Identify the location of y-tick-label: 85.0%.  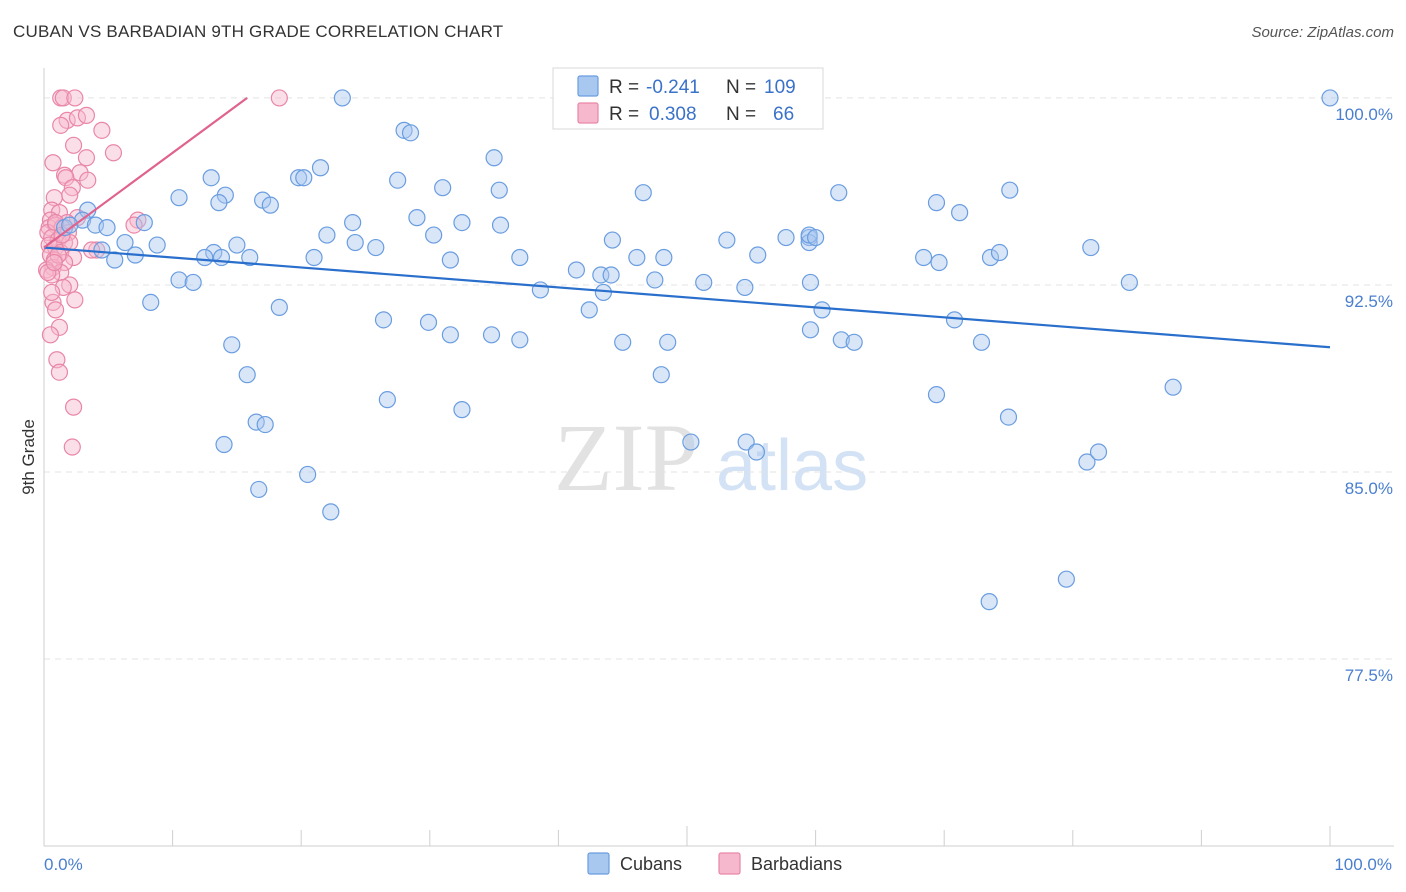
(1369, 488).